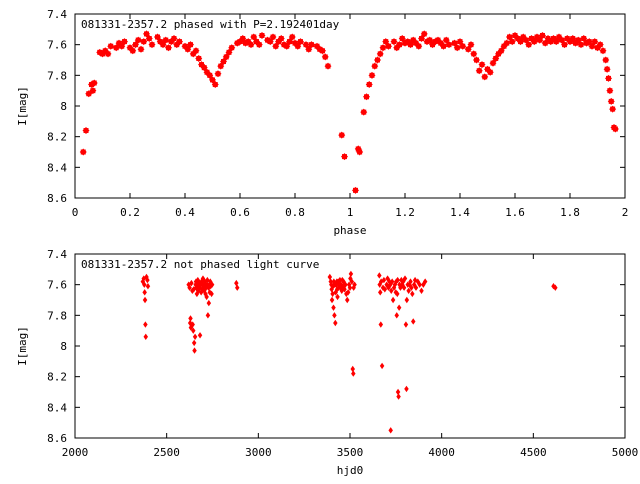 The width and height of the screenshot is (640, 484). I want to click on y-tick-label: 8.6, so click(57, 438).